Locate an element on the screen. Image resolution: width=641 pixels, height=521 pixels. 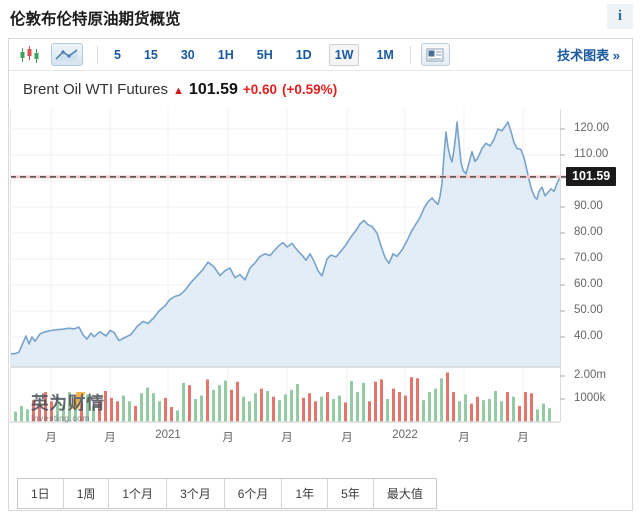
current-price-badge: 101.59 is located at coordinates (591, 176).